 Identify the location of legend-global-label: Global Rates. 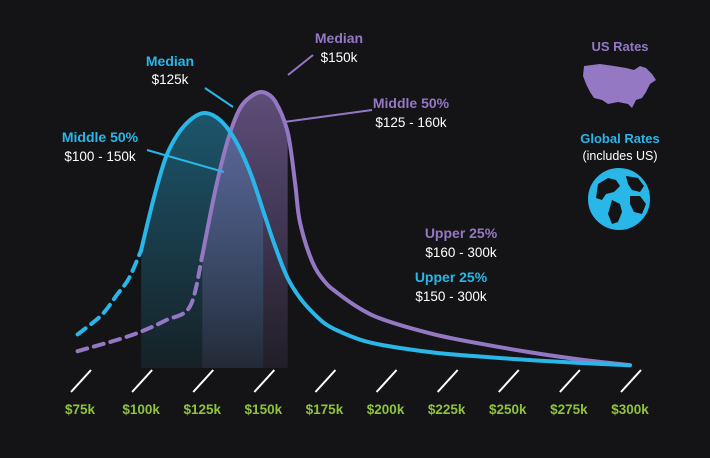
(619, 138).